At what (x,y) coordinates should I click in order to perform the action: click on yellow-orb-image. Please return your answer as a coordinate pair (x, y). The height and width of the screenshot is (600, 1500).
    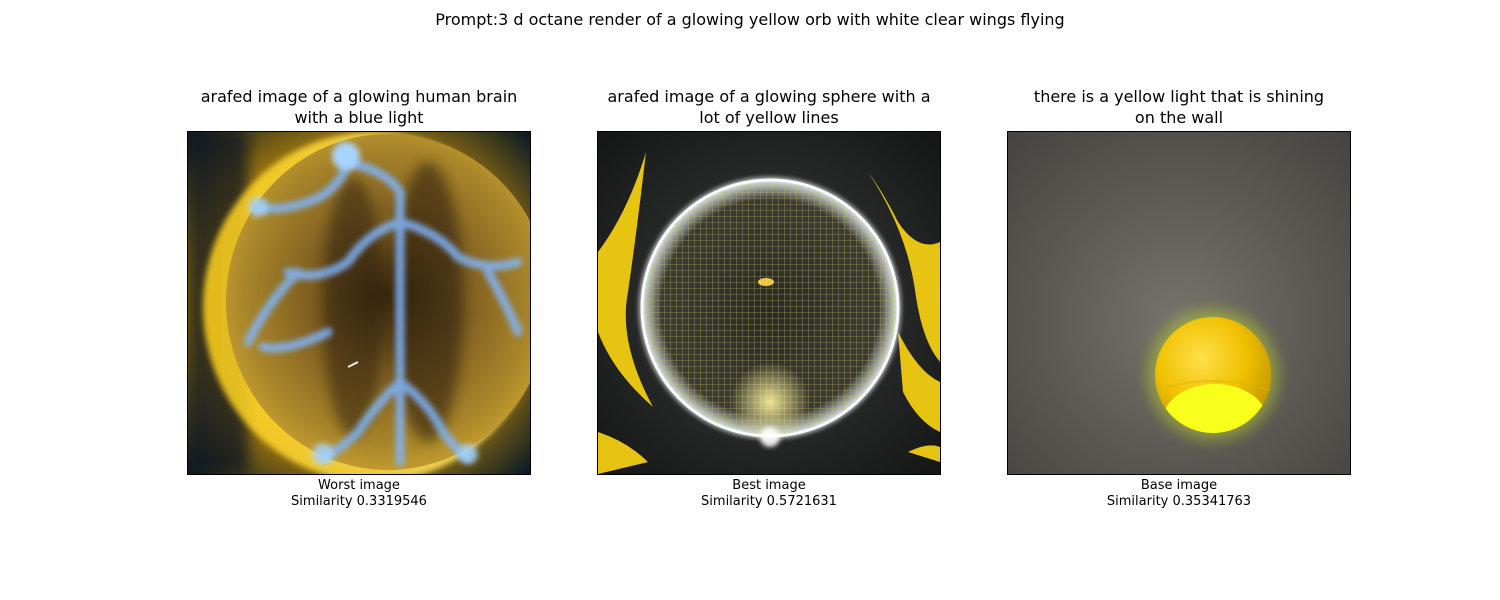
    Looking at the image, I should click on (1179, 303).